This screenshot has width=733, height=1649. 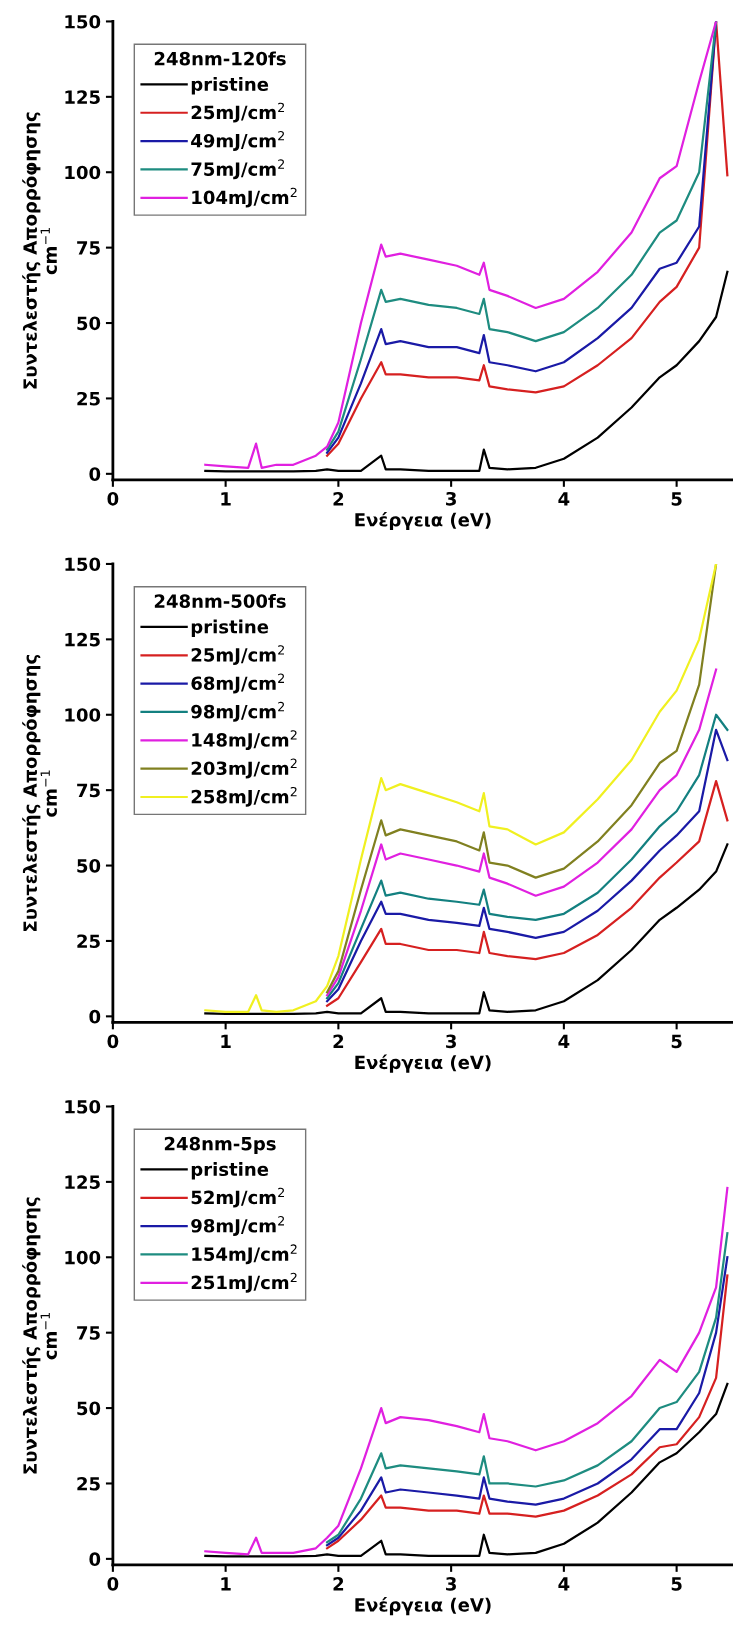 What do you see at coordinates (244, 768) in the screenshot?
I see `legend-label: 203mJ/cm$^{2}$` at bounding box center [244, 768].